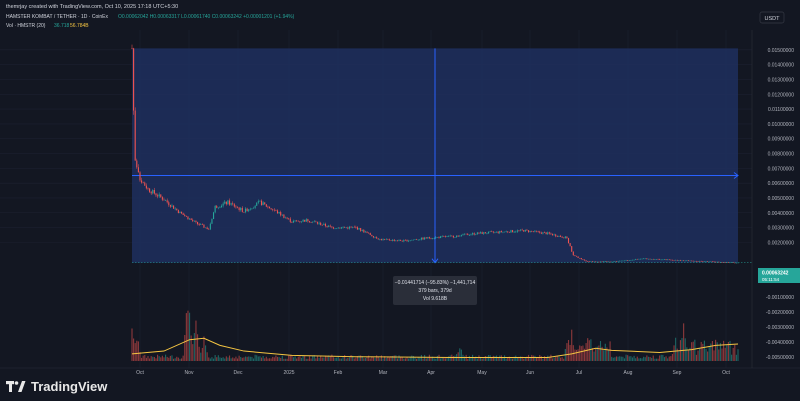  I want to click on price-tick-label: 0.01100000, so click(781, 110).